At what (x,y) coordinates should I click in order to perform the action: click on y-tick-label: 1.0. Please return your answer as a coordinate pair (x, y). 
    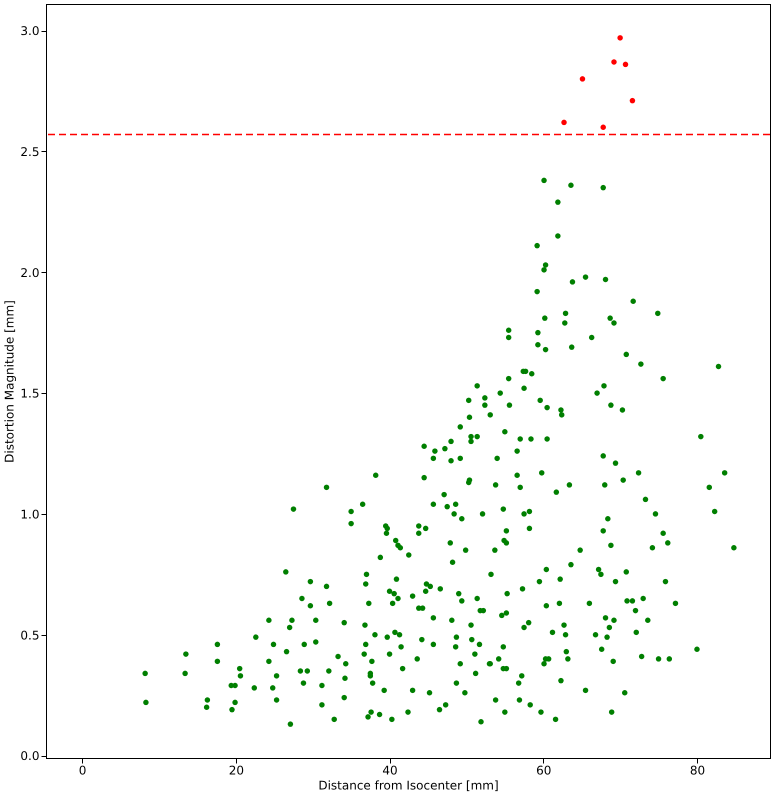
    Looking at the image, I should click on (30, 514).